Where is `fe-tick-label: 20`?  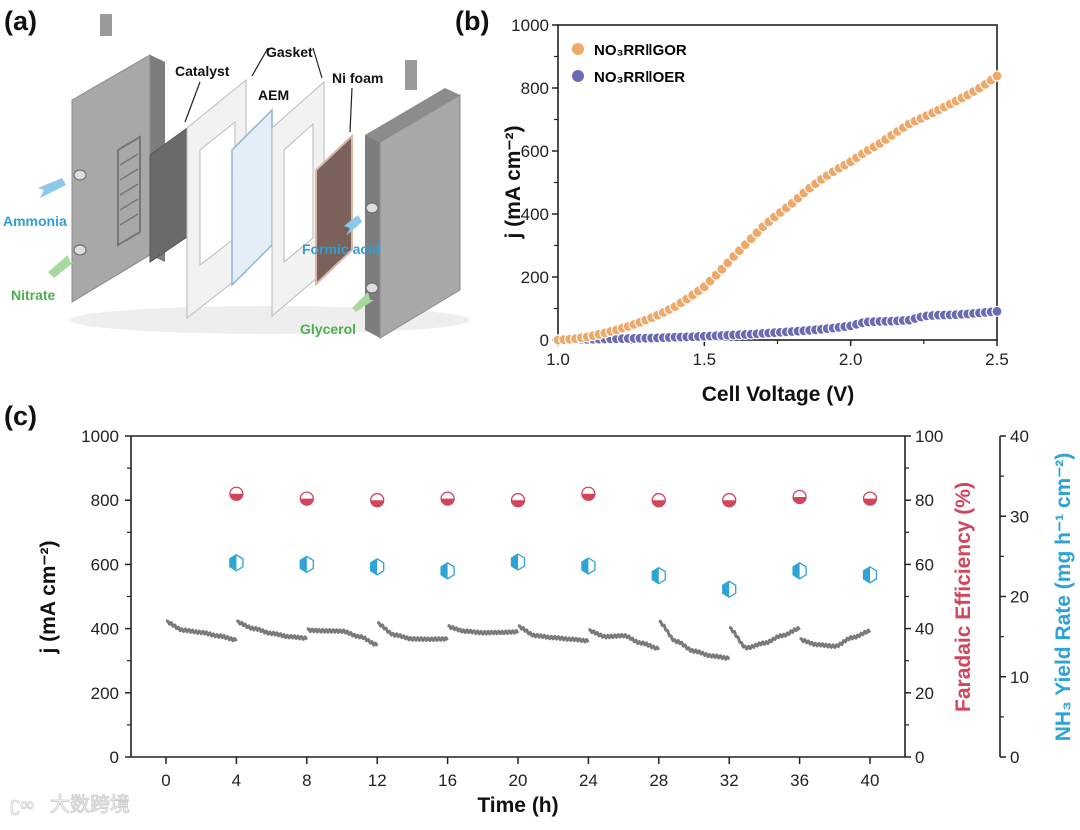
fe-tick-label: 20 is located at coordinates (924, 693).